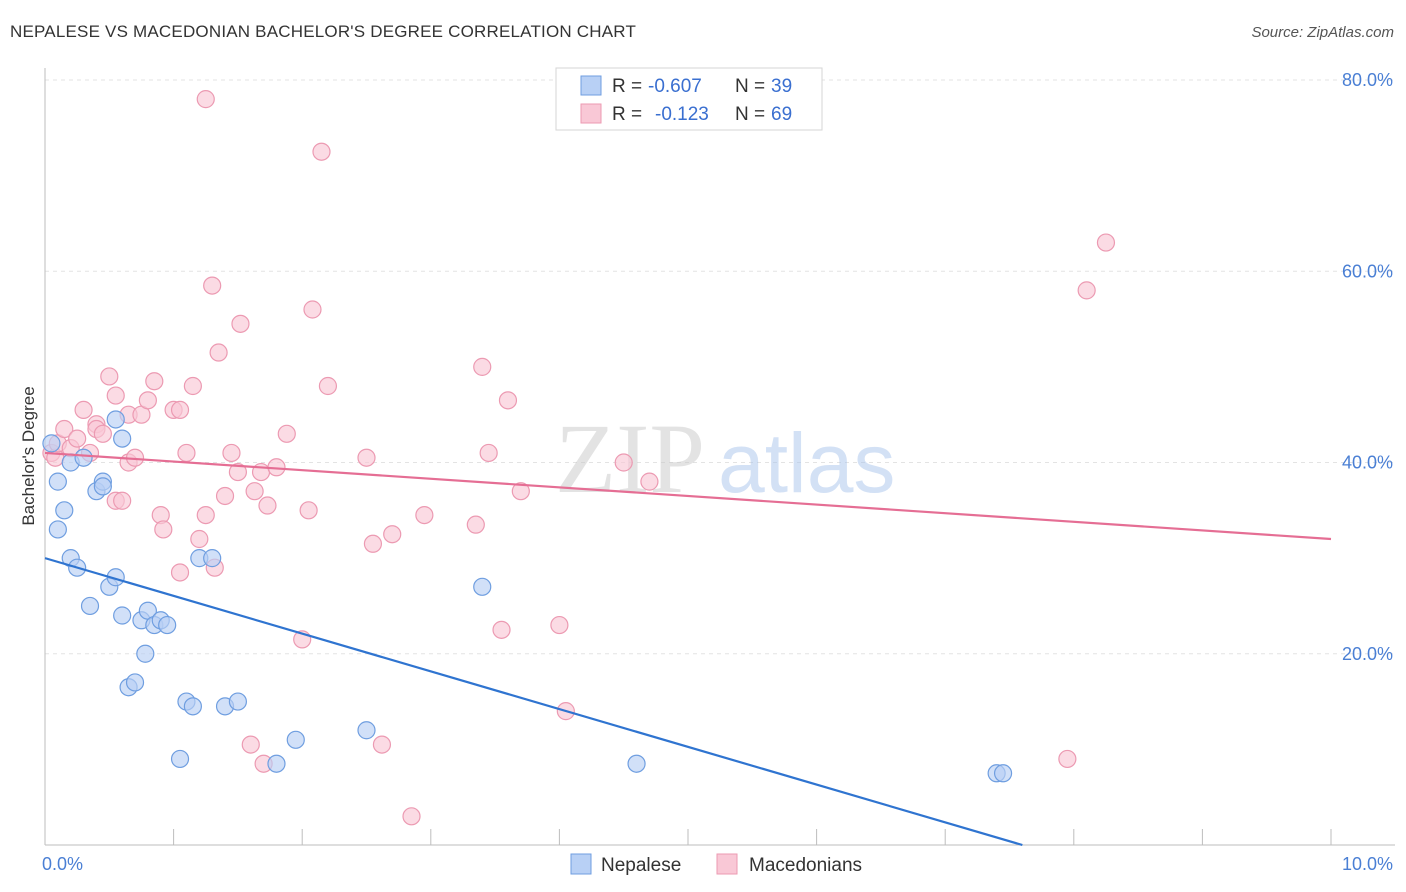 The image size is (1406, 892). I want to click on bottom-legend: Nepalese Macedonians, so click(716, 864).